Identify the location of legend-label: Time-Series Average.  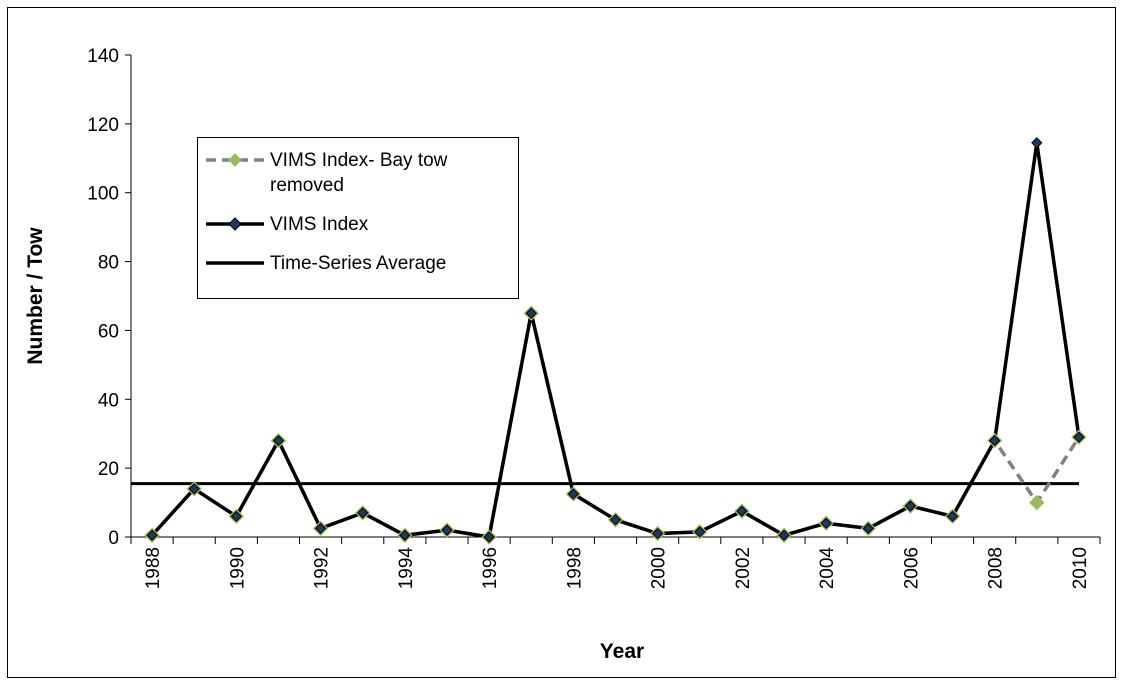
(358, 263).